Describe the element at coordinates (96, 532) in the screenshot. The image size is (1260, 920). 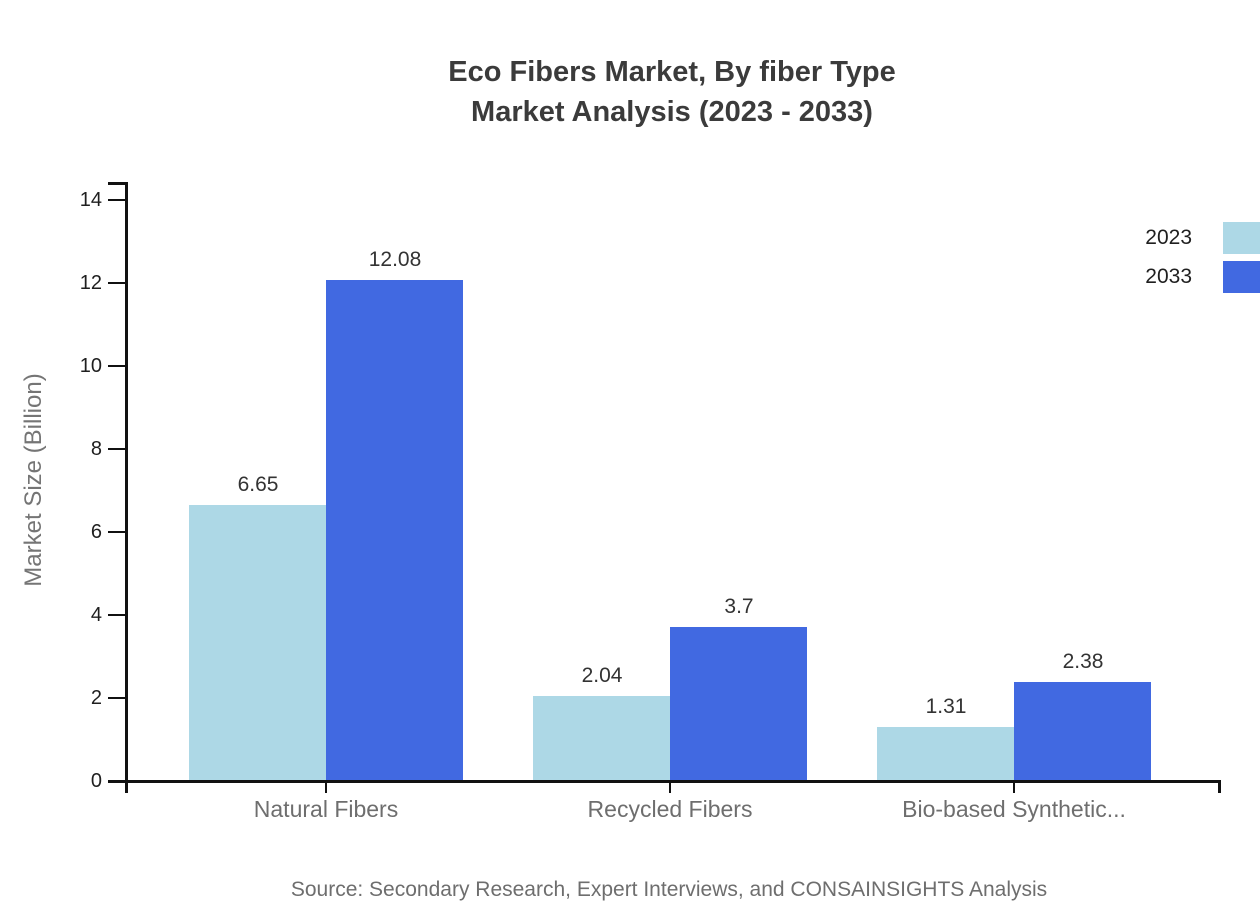
I see `y-axis-tick-label: 6` at that location.